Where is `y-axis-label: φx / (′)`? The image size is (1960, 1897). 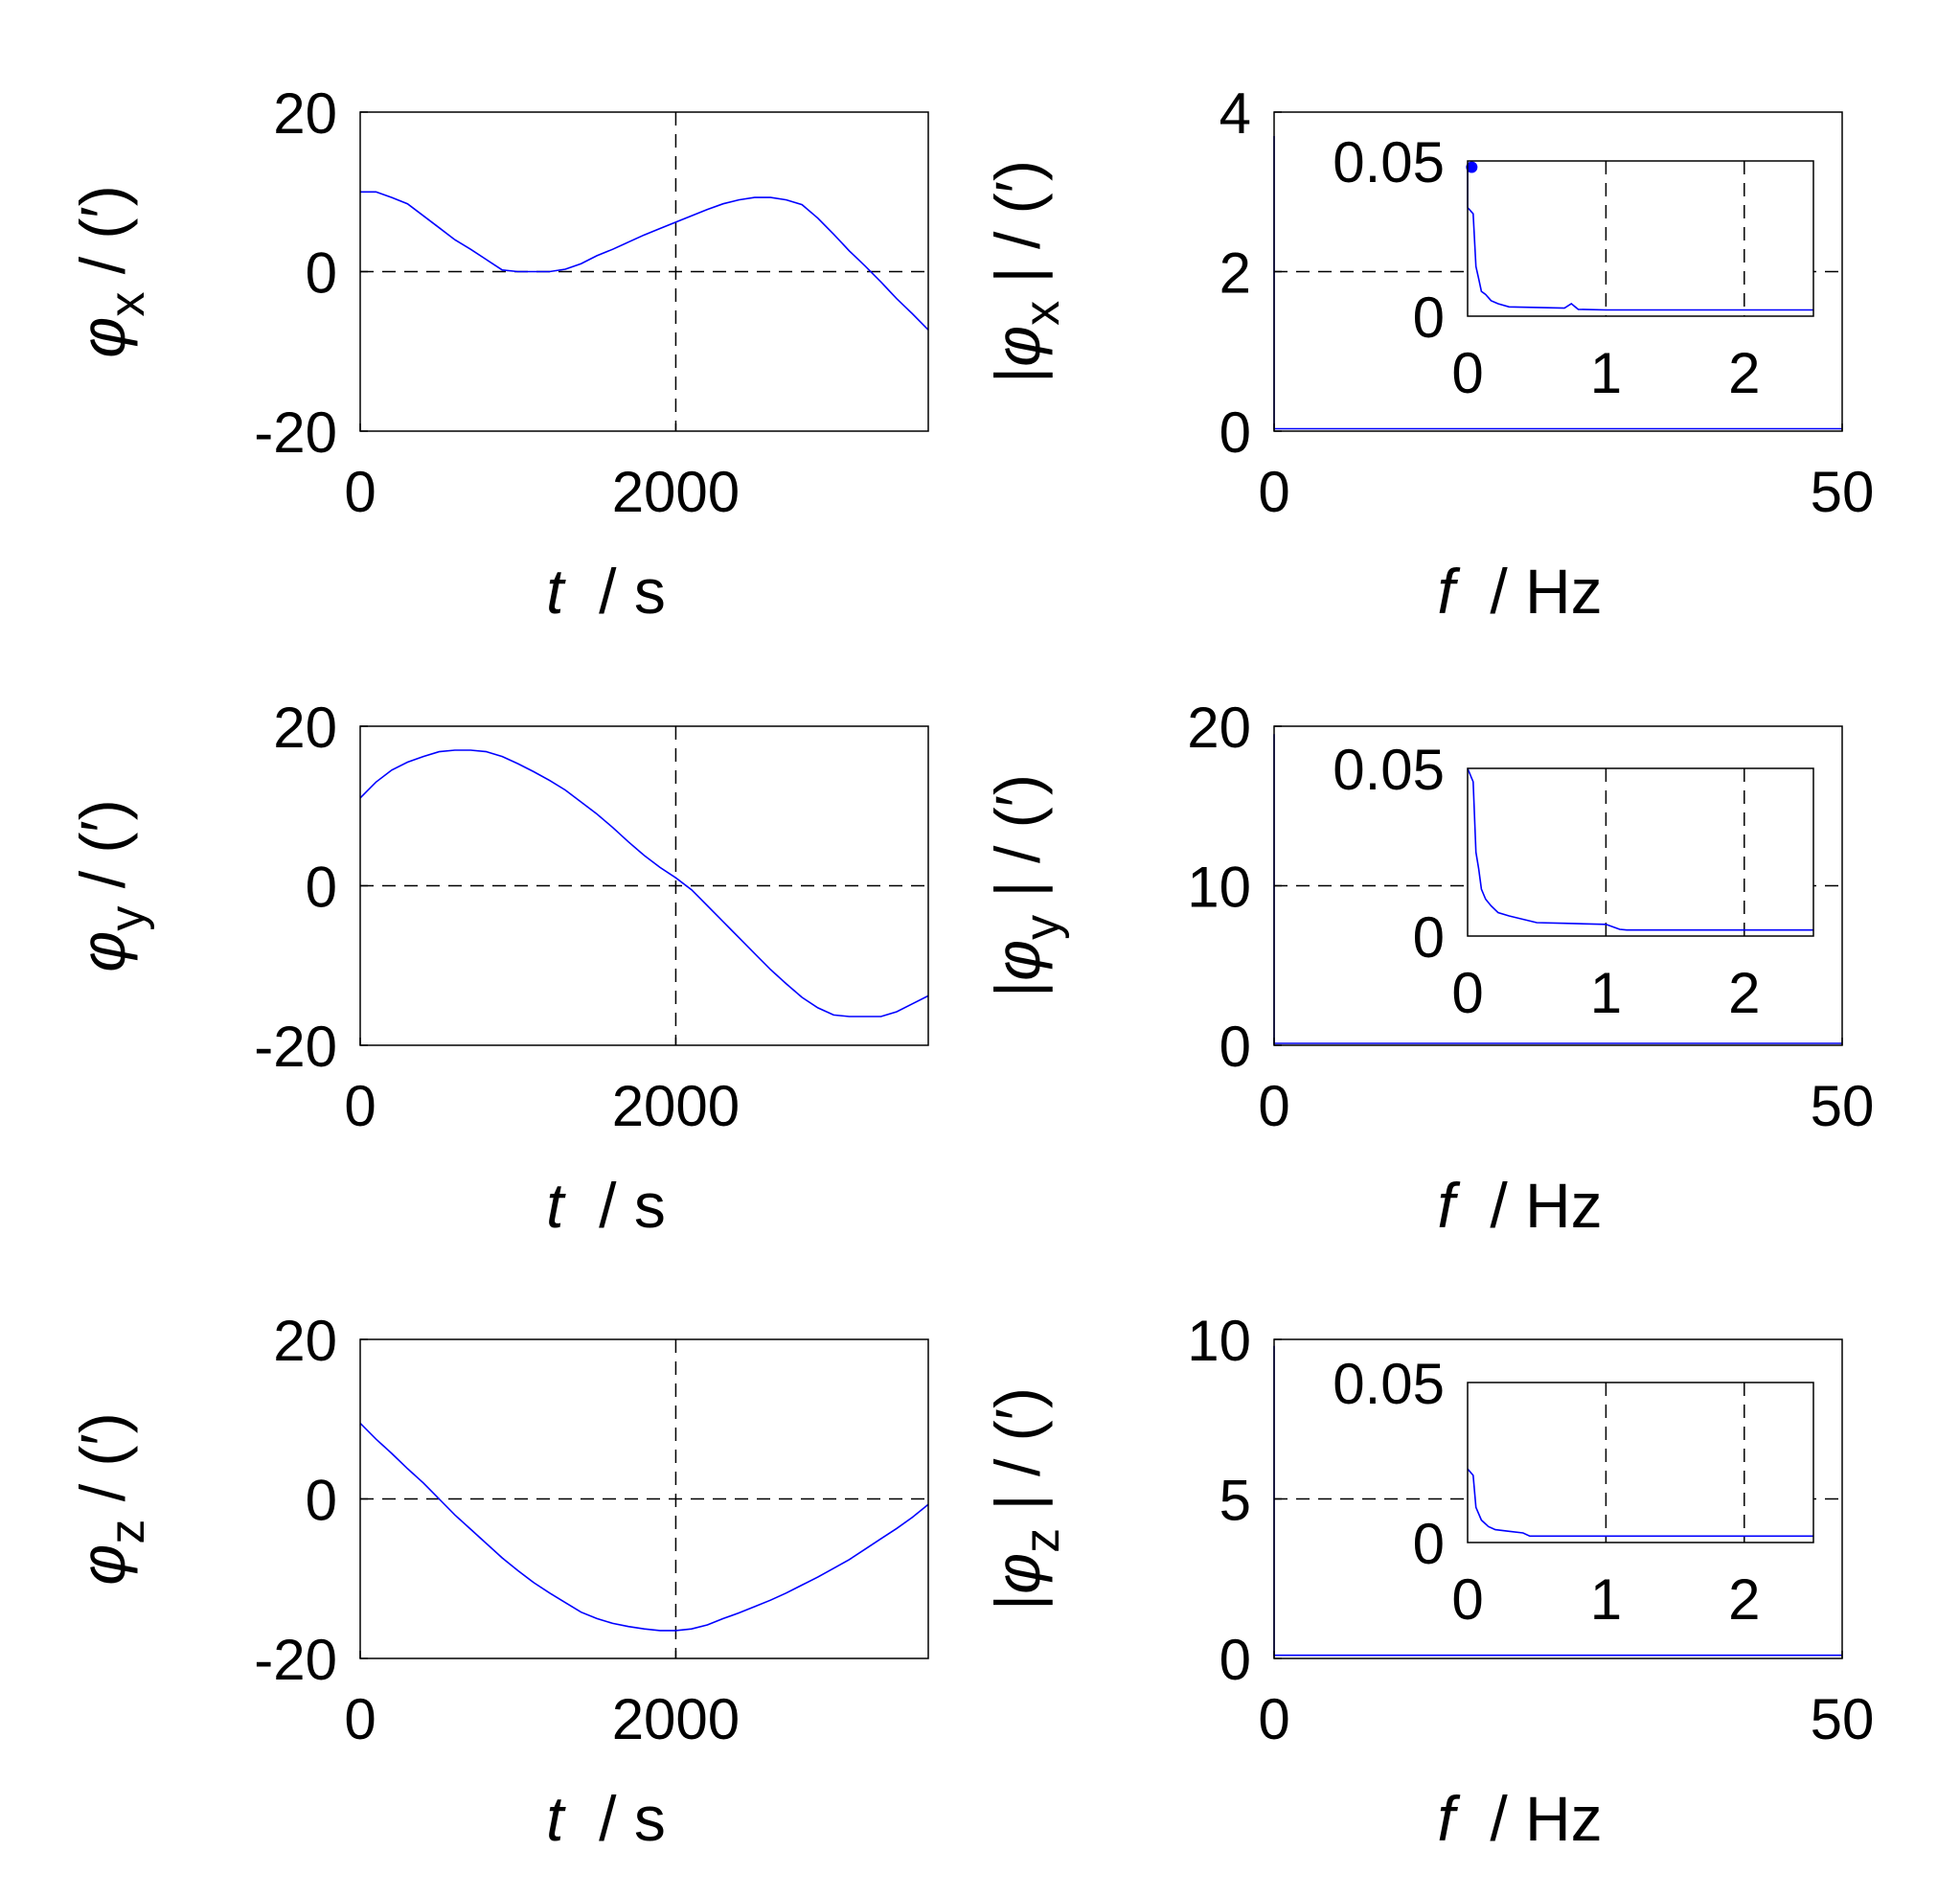
y-axis-label: φx / (′) is located at coordinates (111, 271).